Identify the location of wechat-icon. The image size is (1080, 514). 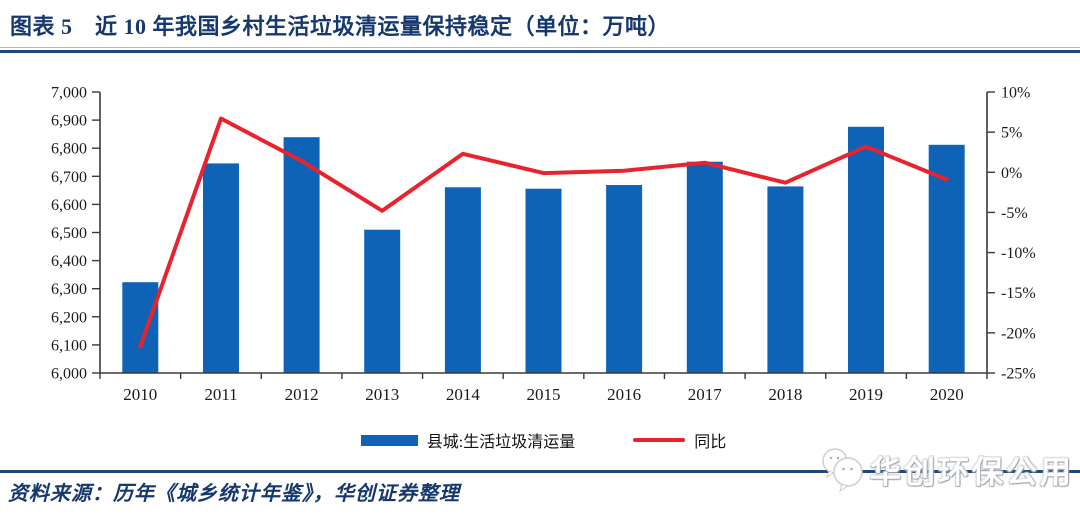
(842, 470).